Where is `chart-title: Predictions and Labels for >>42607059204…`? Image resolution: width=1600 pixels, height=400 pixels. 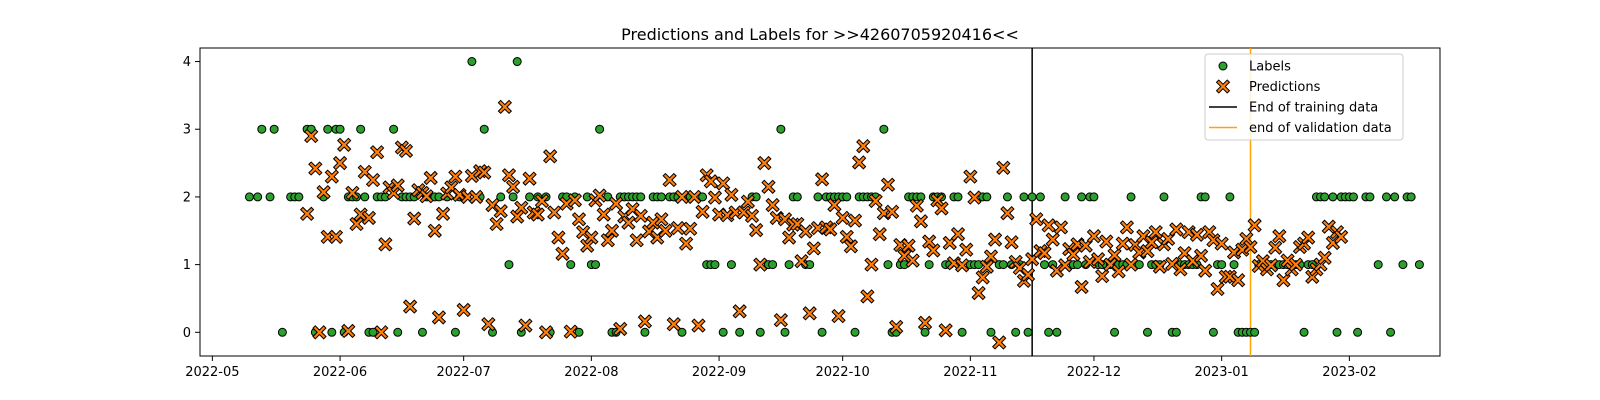 chart-title: Predictions and Labels for >>42607059204… is located at coordinates (820, 34).